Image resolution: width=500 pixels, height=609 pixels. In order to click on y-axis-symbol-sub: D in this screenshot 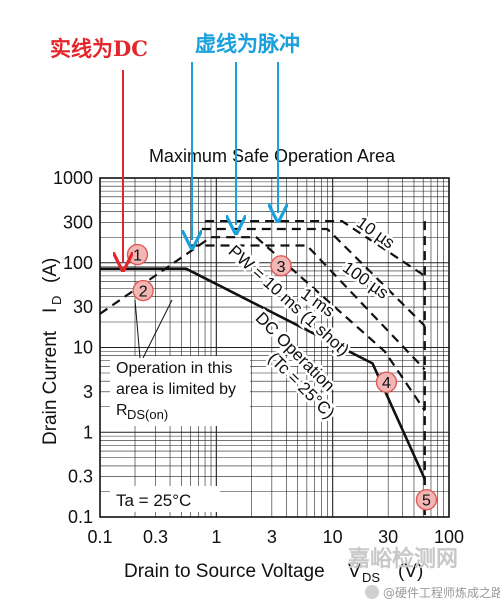, I will do `click(56, 300)`.